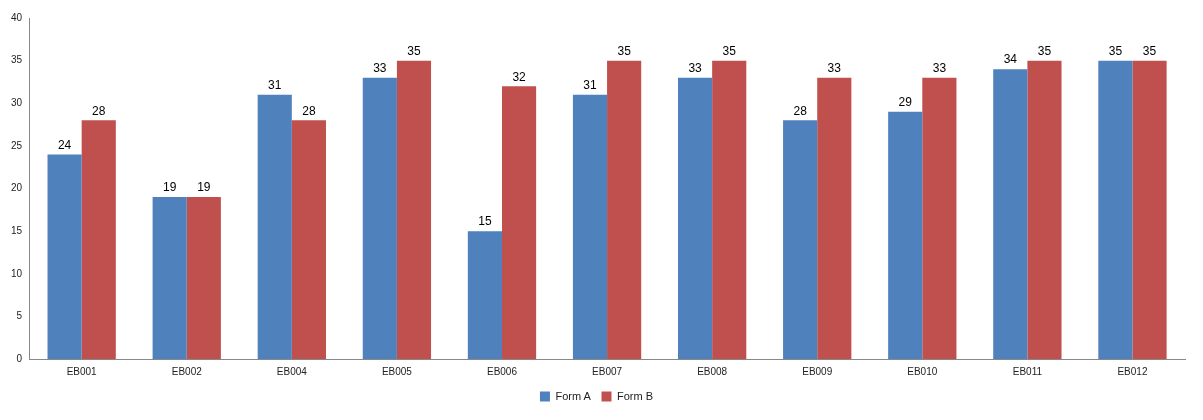  I want to click on y-tick-label: 15, so click(17, 230).